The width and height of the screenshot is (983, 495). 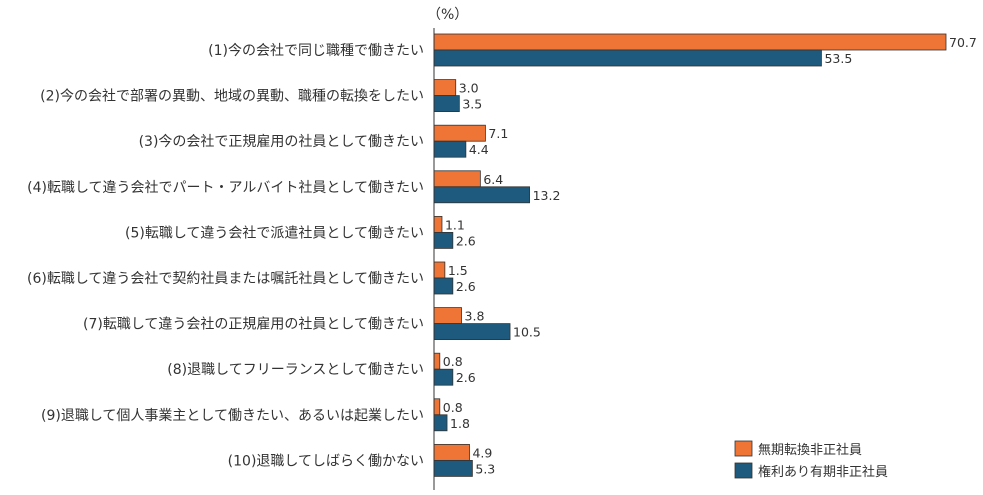 I want to click on value-label-series-1: 1.5, so click(x=458, y=270).